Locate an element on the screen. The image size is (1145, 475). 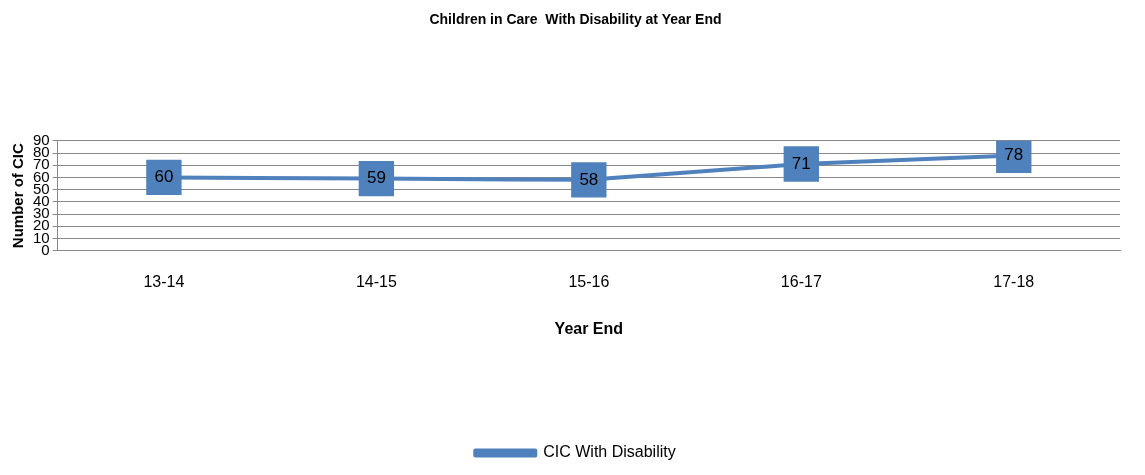
data-label: 71 is located at coordinates (801, 163).